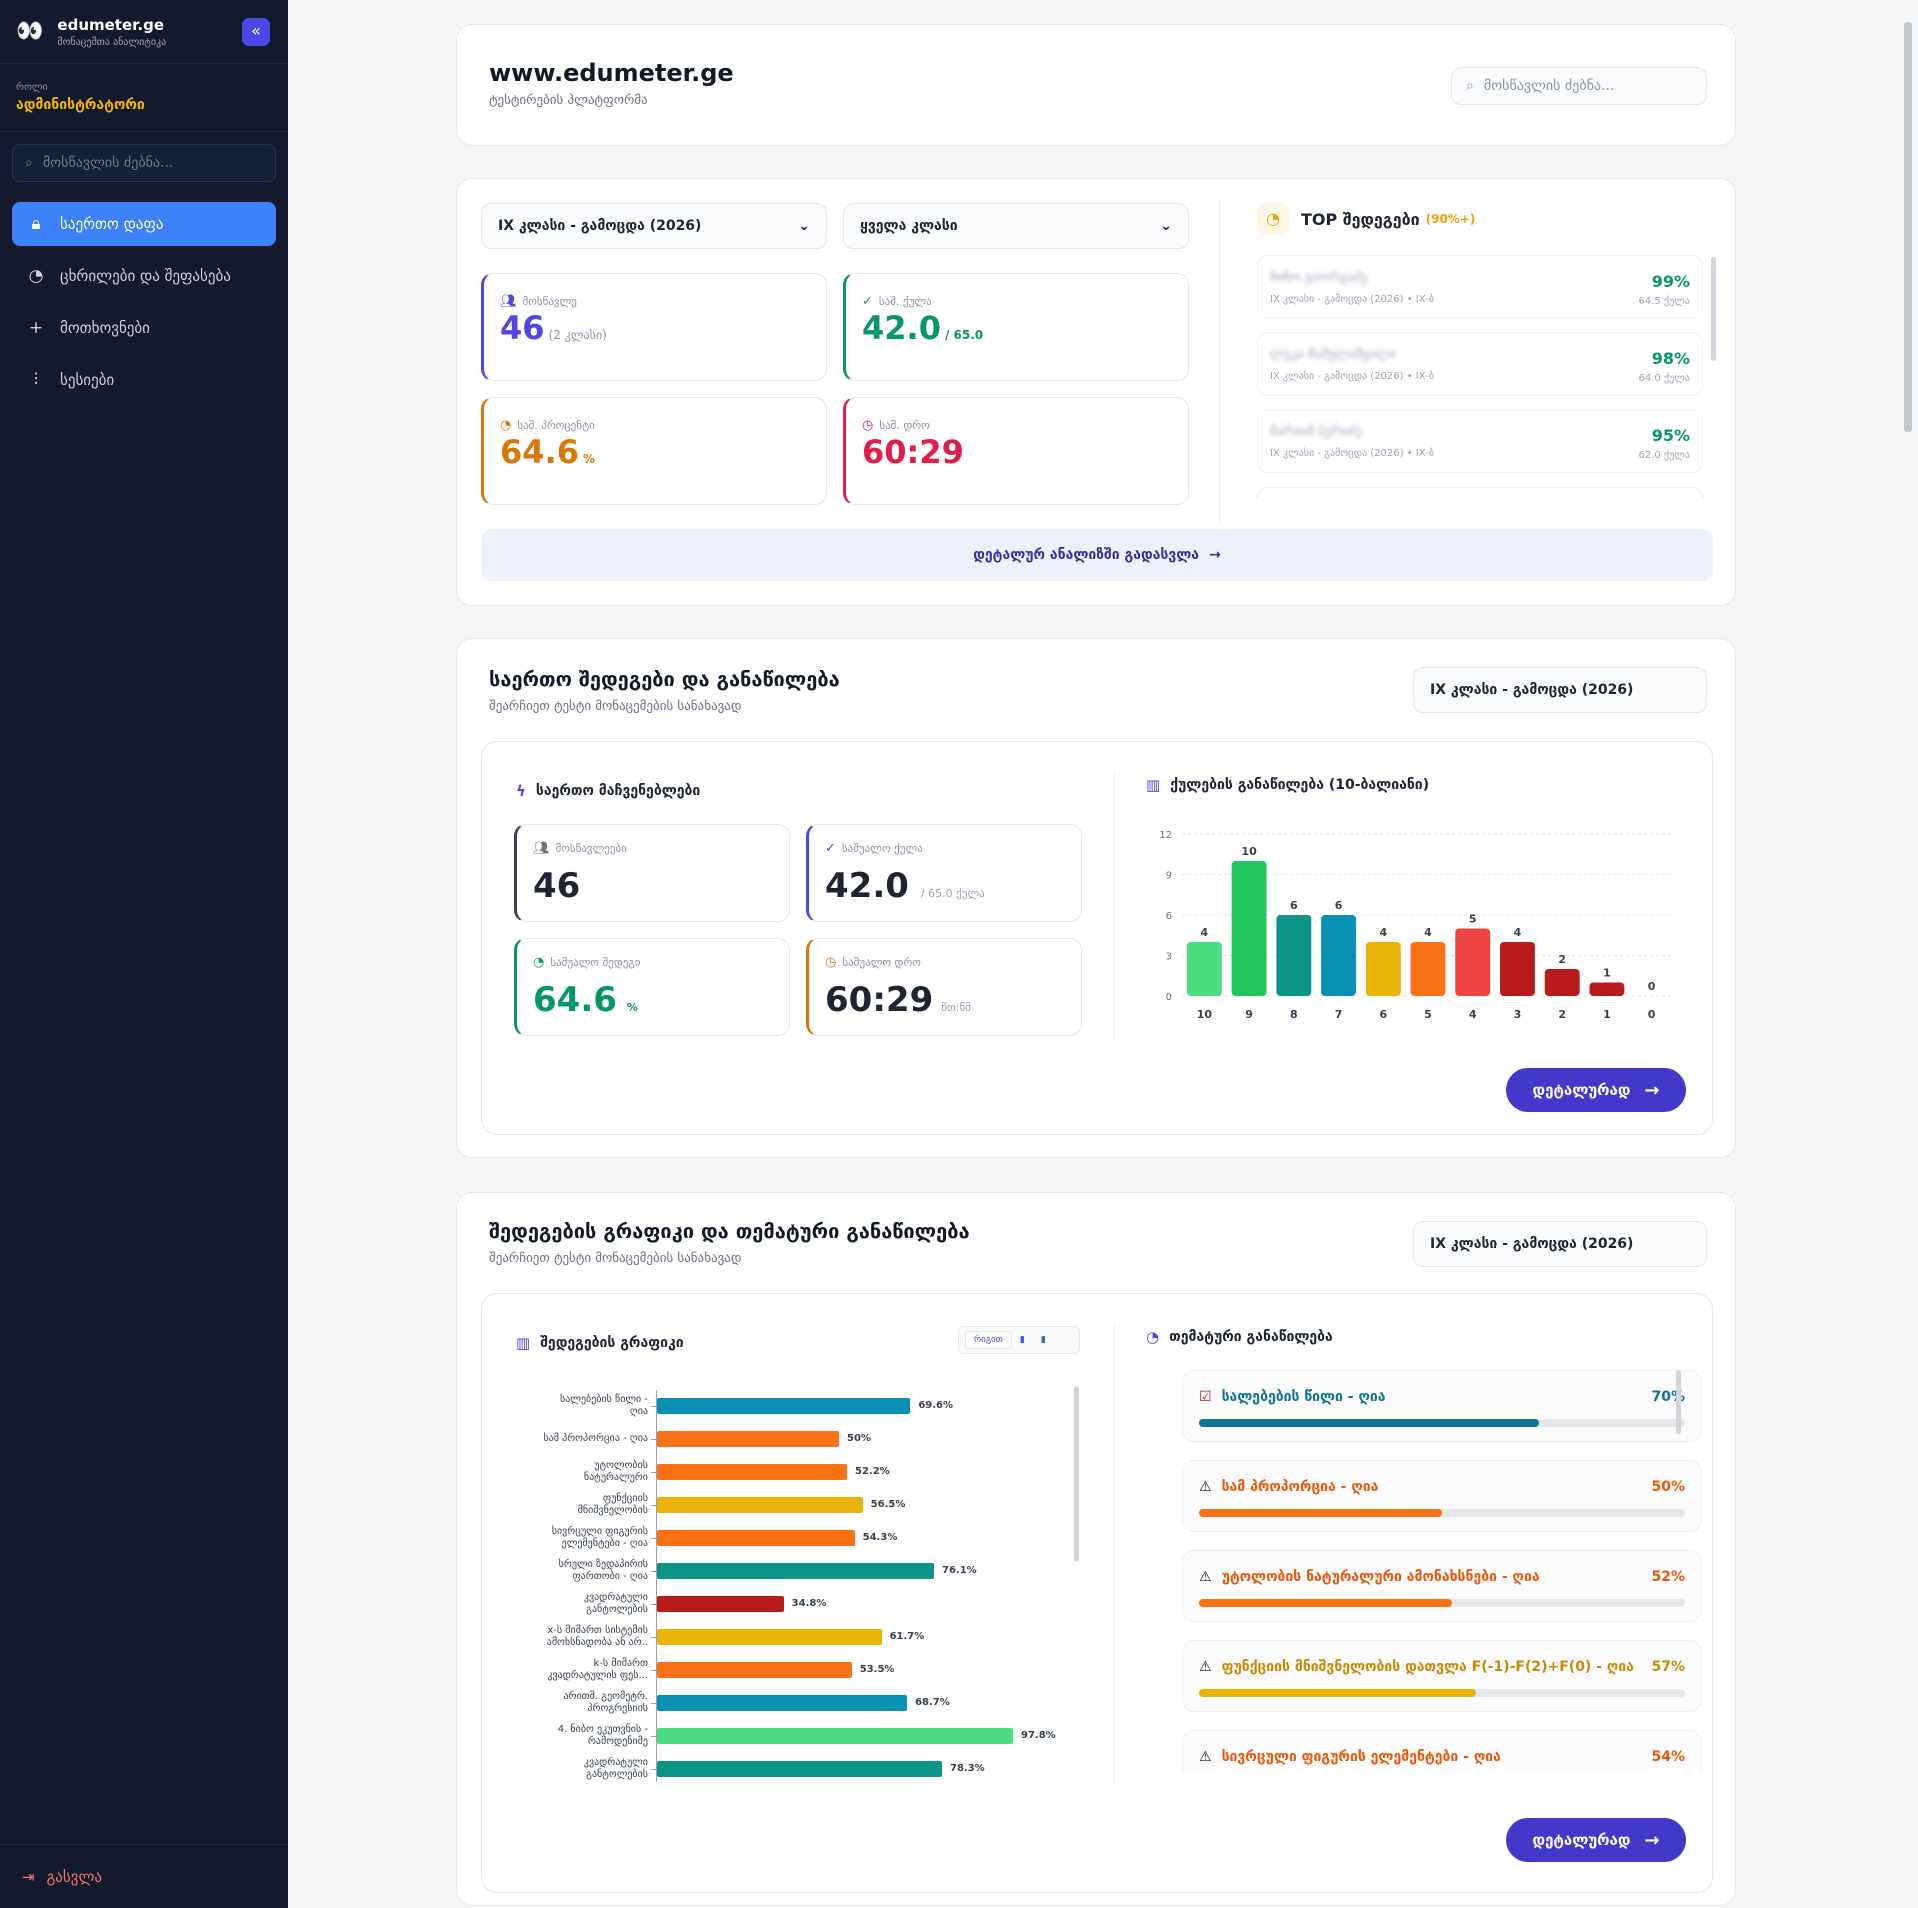  Describe the element at coordinates (1380, 1577) in the screenshot. I see `theme-label: უტოლობის ნატურალური ამონახსნები - ღია` at that location.